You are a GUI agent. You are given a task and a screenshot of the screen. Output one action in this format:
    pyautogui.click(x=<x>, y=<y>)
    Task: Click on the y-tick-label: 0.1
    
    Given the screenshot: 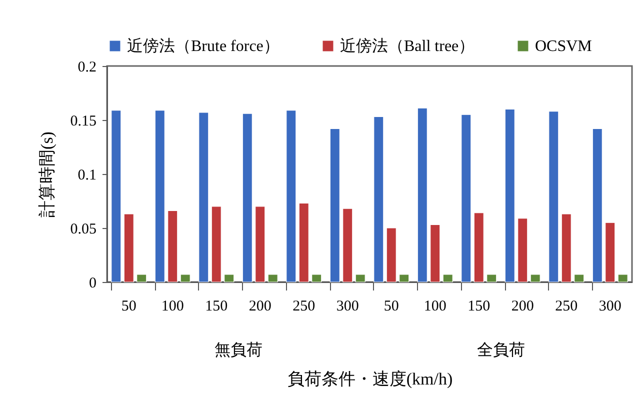 What is the action you would take?
    pyautogui.click(x=87, y=176)
    